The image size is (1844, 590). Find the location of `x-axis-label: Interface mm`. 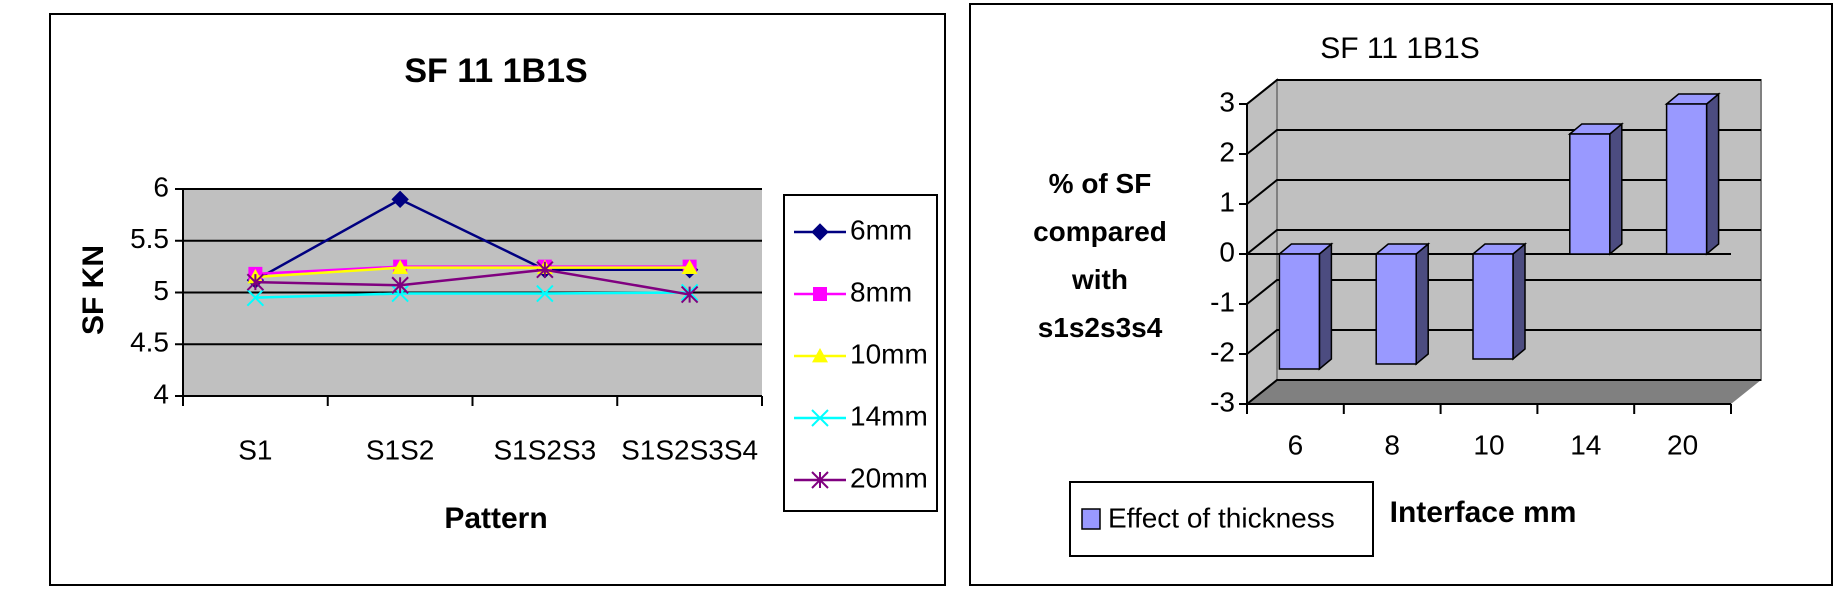

x-axis-label: Interface mm is located at coordinates (1483, 512).